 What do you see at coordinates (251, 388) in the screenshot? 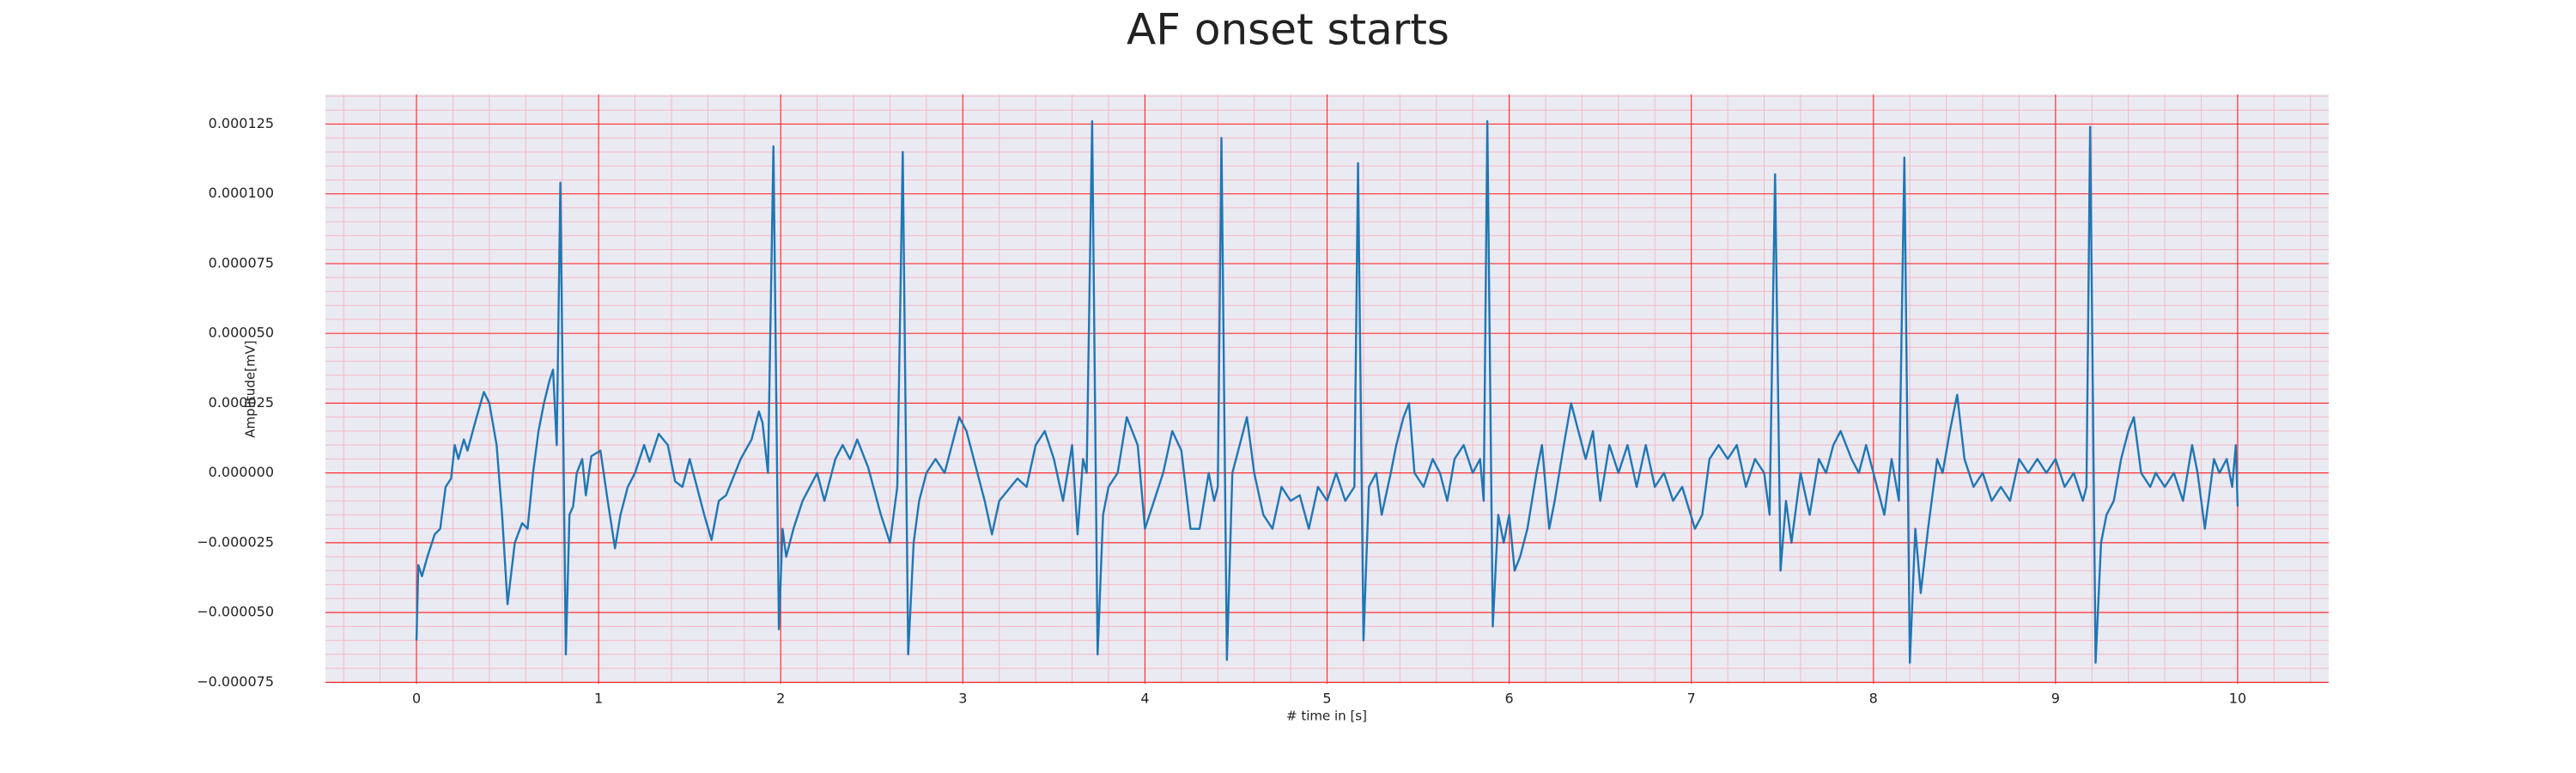
I see `y-axis-label: Amplitude[mV]` at bounding box center [251, 388].